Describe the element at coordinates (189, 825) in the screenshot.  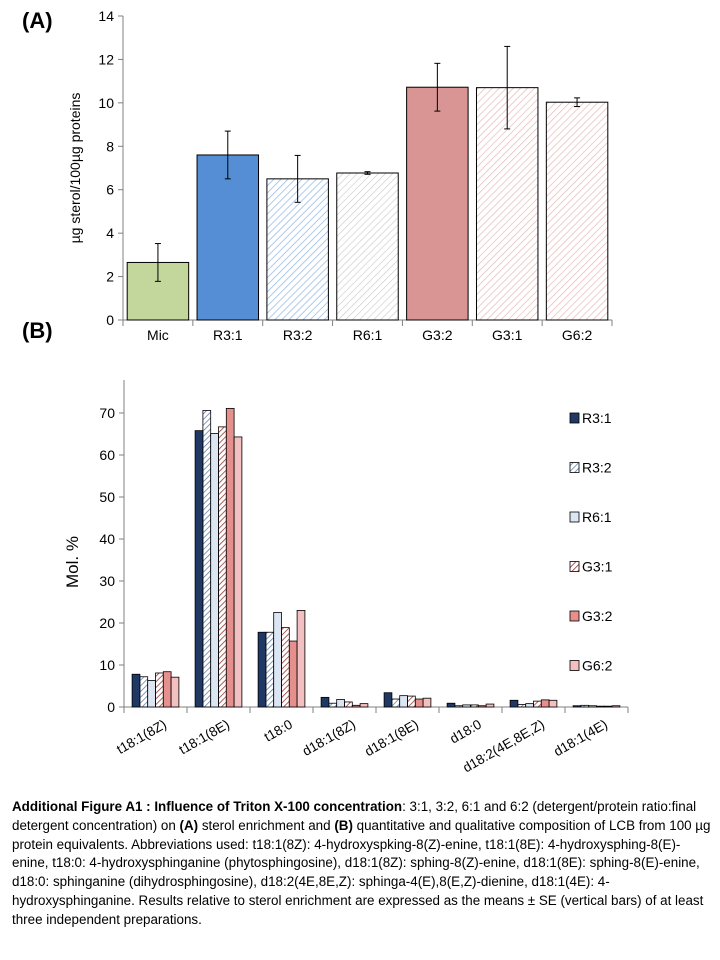
I see `caption-panel-a: (A)` at that location.